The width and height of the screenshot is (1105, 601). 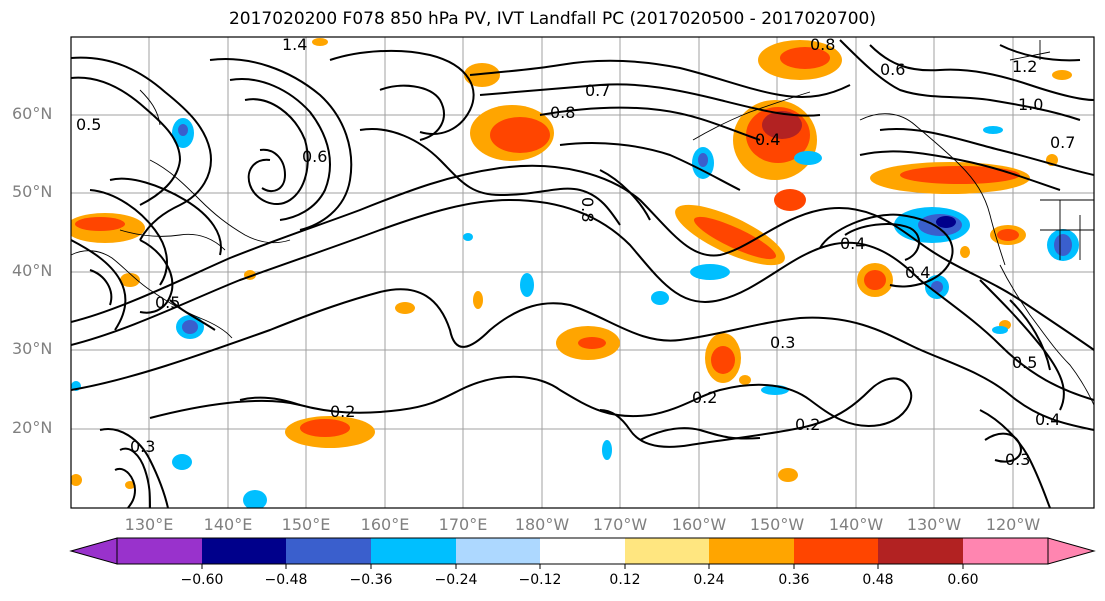 I want to click on colorbar-tick-label: 0.60, so click(x=963, y=580).